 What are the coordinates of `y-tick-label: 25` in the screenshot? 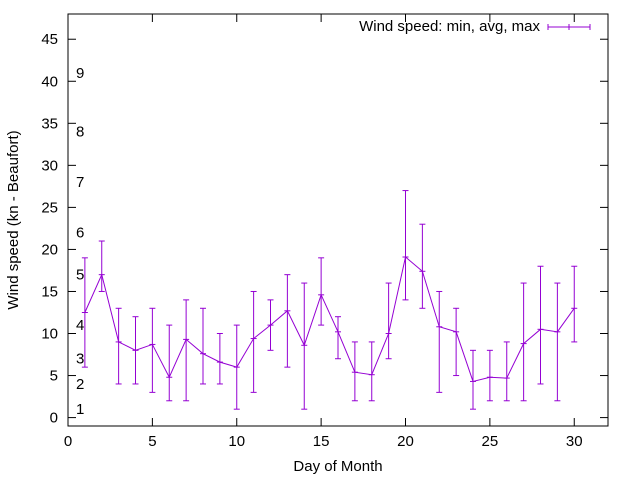 It's located at (49, 207).